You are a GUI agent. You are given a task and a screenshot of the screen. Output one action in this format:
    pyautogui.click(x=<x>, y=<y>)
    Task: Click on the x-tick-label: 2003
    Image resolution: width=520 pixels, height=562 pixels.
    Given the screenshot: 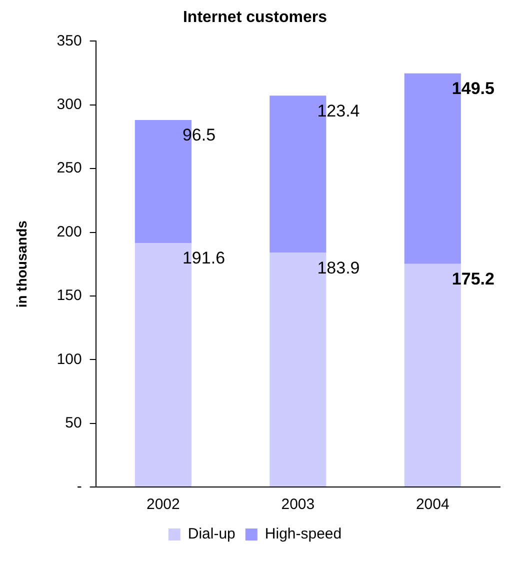 What is the action you would take?
    pyautogui.click(x=298, y=505)
    